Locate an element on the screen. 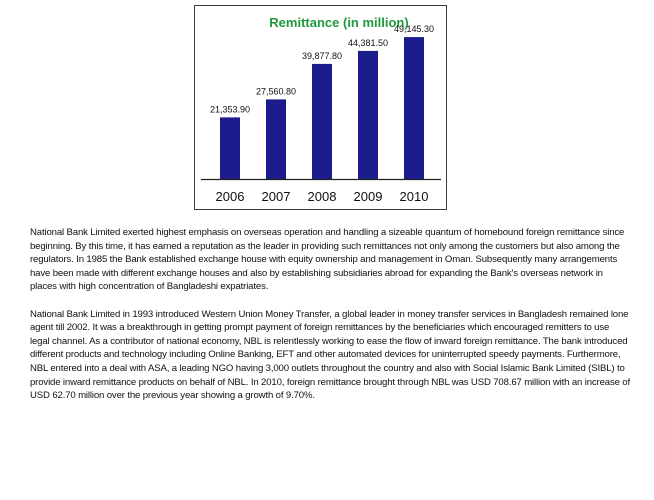 Image resolution: width=654 pixels, height=500 pixels. bar-2010 is located at coordinates (414, 108).